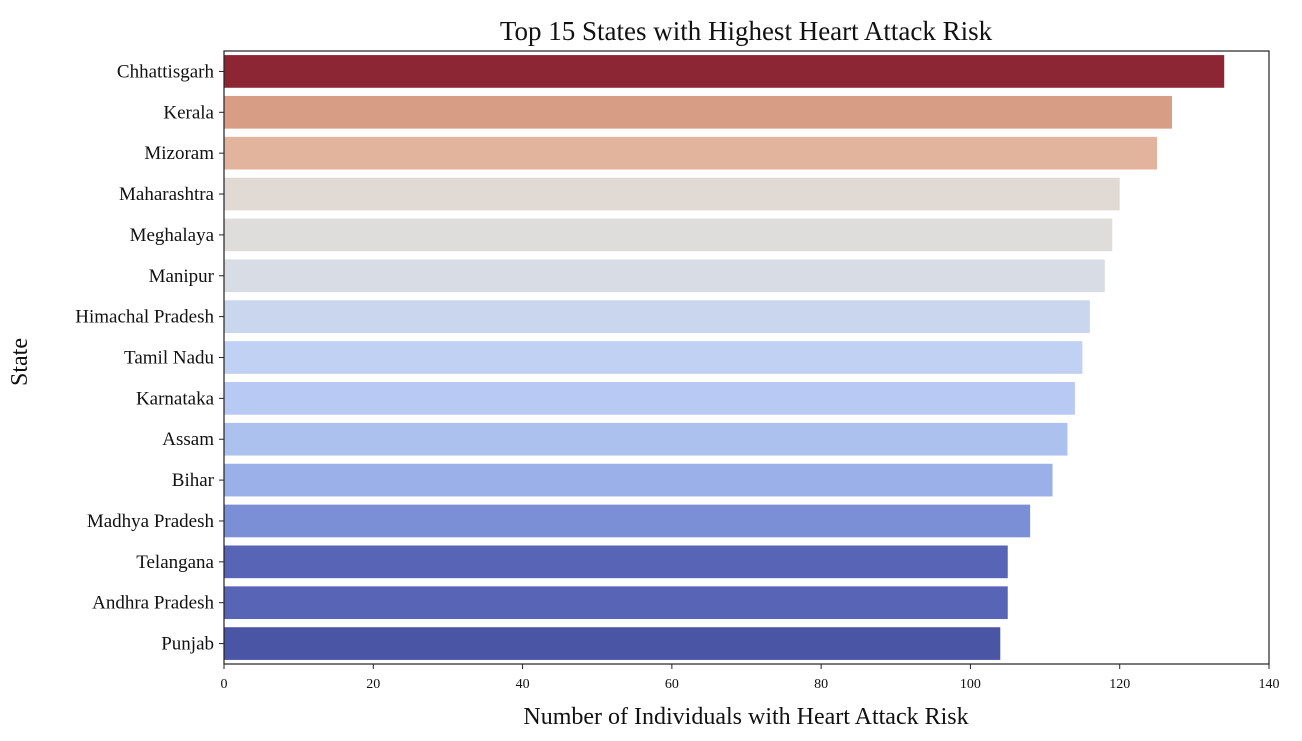 Image resolution: width=1302 pixels, height=741 pixels. What do you see at coordinates (175, 398) in the screenshot?
I see `y-tick-label: Karnataka` at bounding box center [175, 398].